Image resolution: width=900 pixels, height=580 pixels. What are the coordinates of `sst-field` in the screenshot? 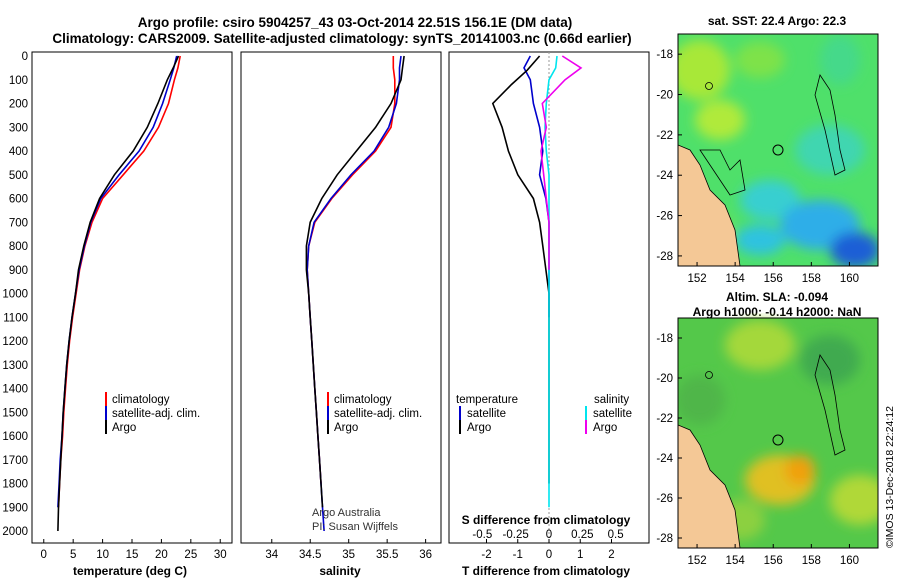 It's located at (778, 150).